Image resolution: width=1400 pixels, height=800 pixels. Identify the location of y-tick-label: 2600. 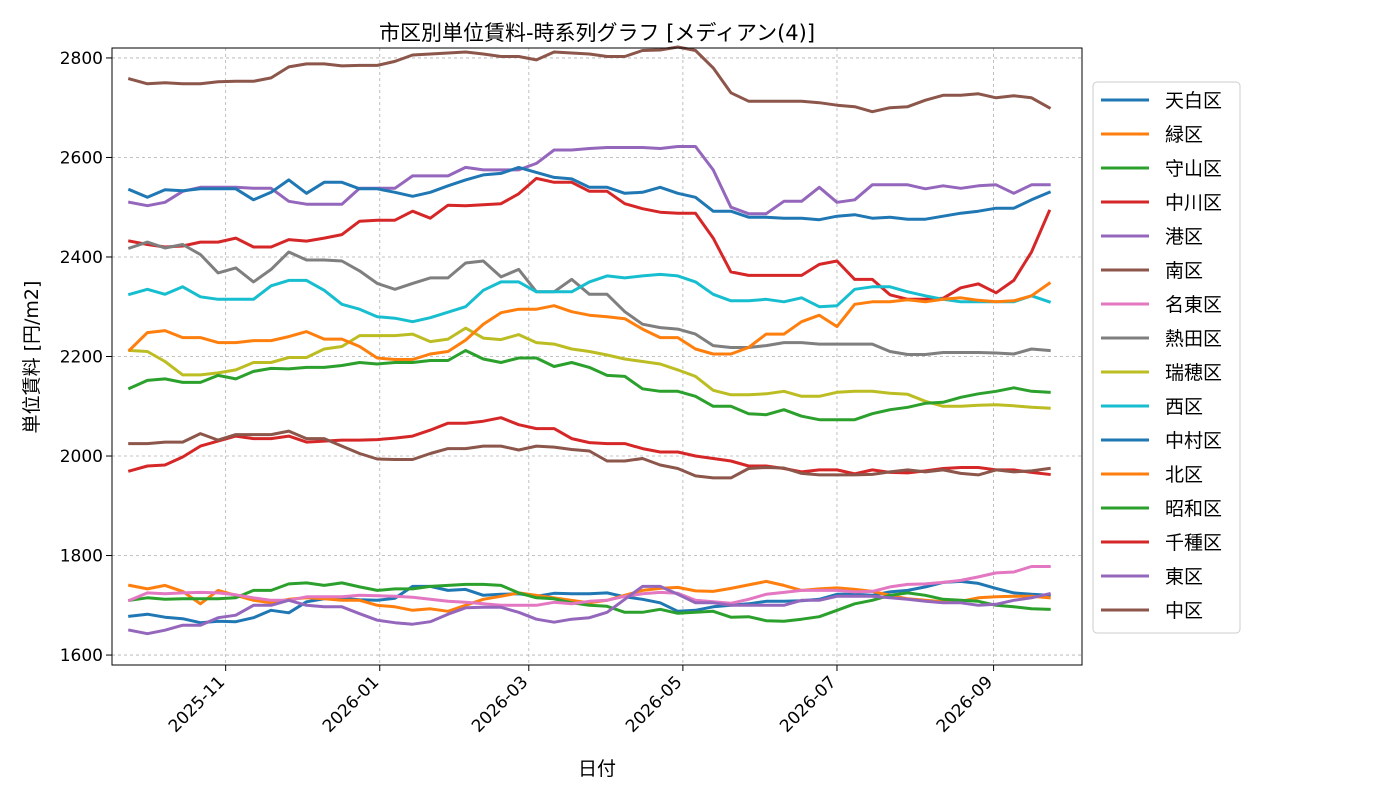
(81, 158).